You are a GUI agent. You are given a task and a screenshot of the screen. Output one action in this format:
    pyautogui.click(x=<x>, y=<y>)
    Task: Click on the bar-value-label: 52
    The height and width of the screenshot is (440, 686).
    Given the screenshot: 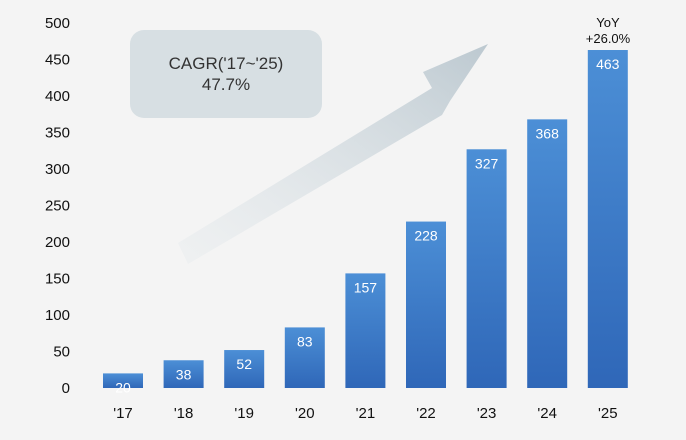 What is the action you would take?
    pyautogui.click(x=244, y=364)
    